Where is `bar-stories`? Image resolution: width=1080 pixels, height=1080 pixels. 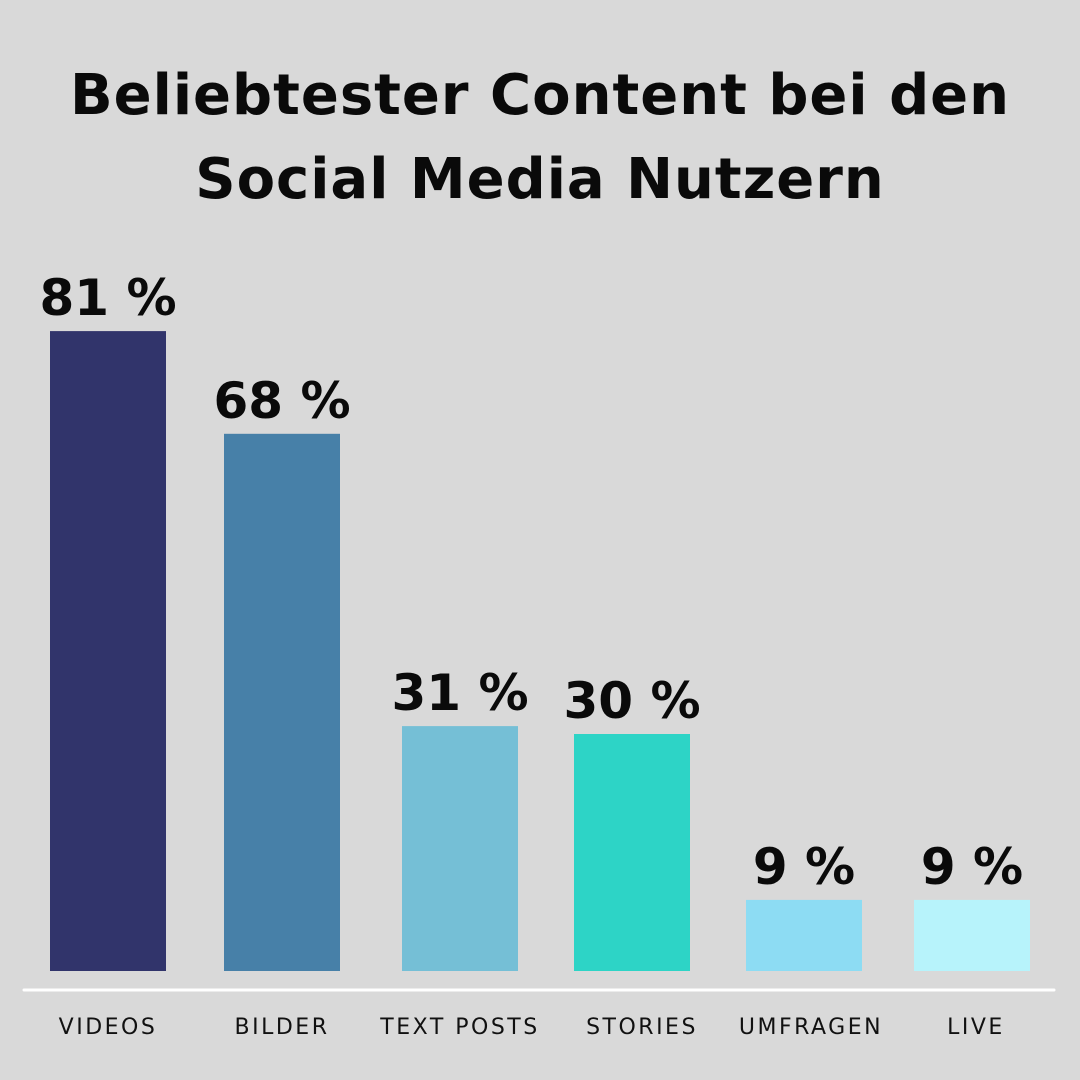 bar-stories is located at coordinates (632, 852).